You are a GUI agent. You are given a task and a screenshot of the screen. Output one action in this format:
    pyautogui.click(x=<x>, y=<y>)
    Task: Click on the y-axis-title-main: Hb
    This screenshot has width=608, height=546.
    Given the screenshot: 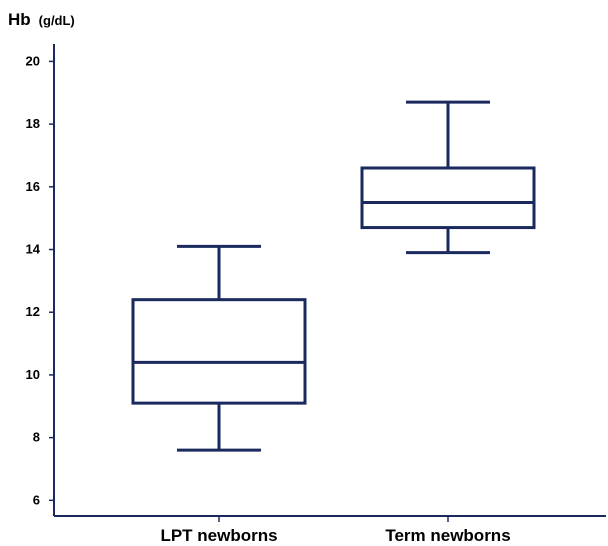 What is the action you would take?
    pyautogui.click(x=19, y=19)
    